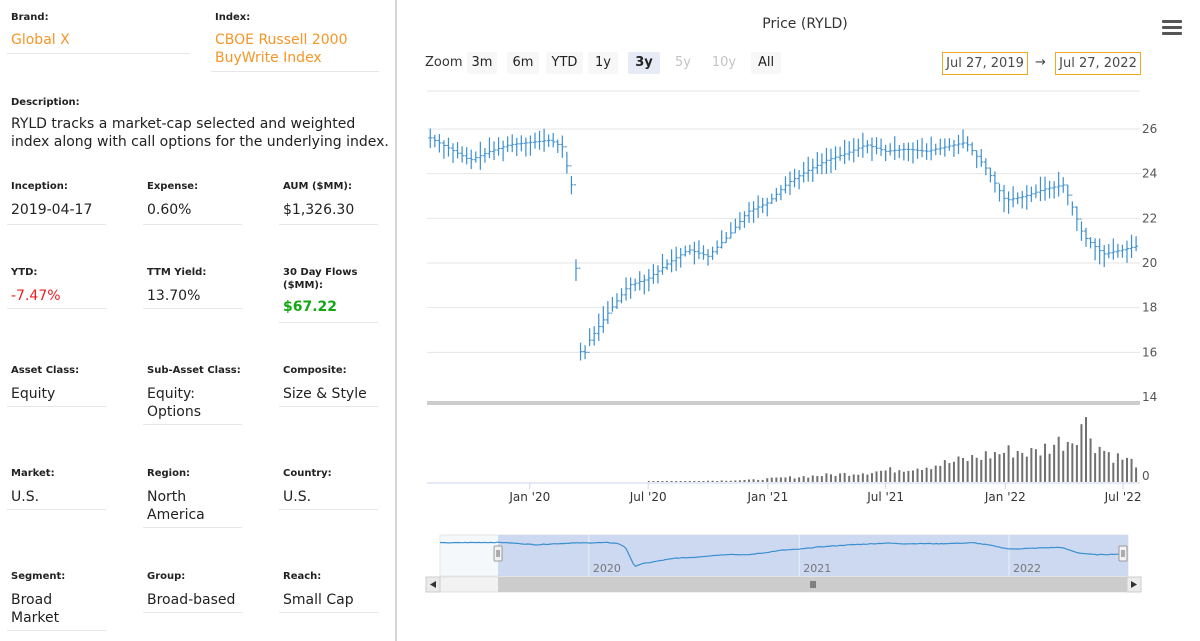  What do you see at coordinates (45, 370) in the screenshot?
I see `asset-class-label: Asset Class:` at bounding box center [45, 370].